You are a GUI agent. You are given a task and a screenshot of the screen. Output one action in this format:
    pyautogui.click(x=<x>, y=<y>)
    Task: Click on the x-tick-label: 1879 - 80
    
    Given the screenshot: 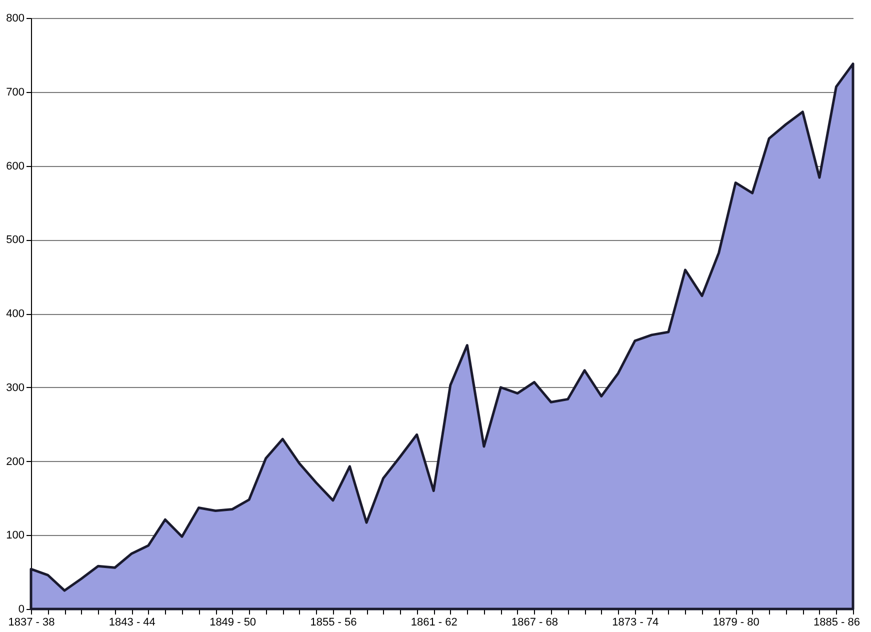 What is the action you would take?
    pyautogui.click(x=736, y=622)
    